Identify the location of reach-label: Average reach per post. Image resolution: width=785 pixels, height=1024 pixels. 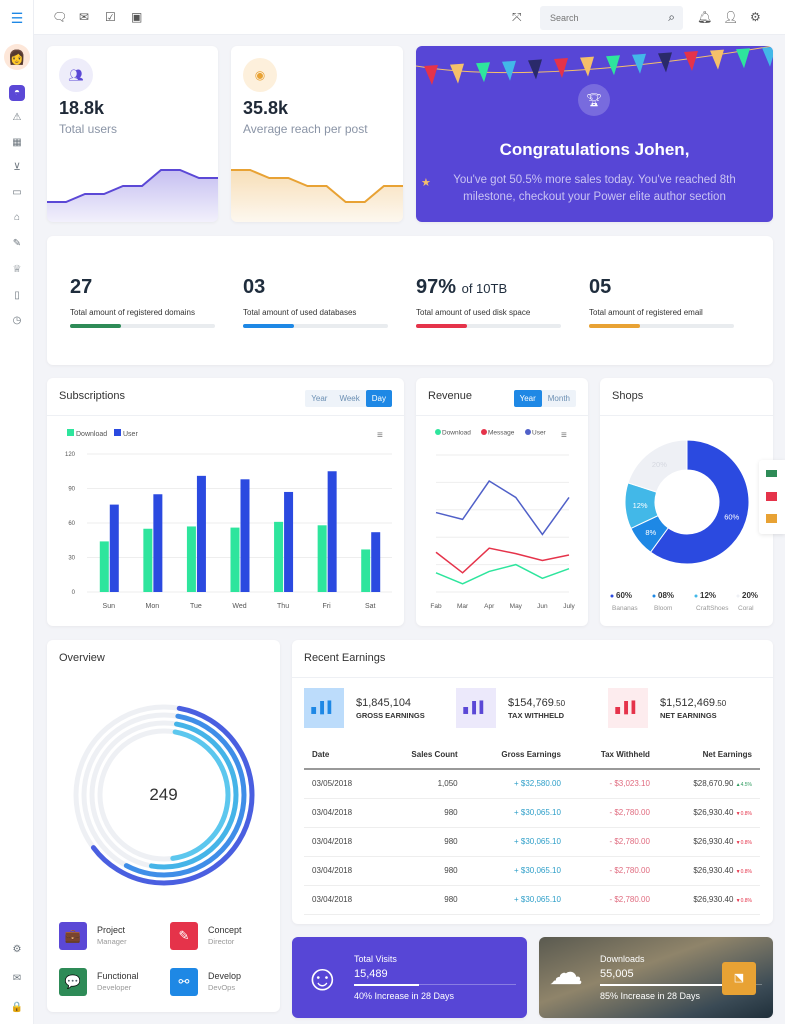
(305, 129).